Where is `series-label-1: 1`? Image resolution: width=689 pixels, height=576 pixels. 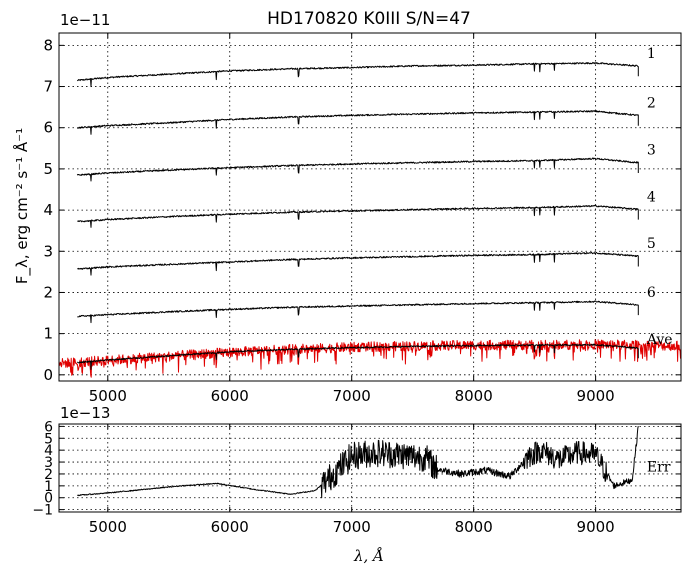 series-label-1: 1 is located at coordinates (651, 54).